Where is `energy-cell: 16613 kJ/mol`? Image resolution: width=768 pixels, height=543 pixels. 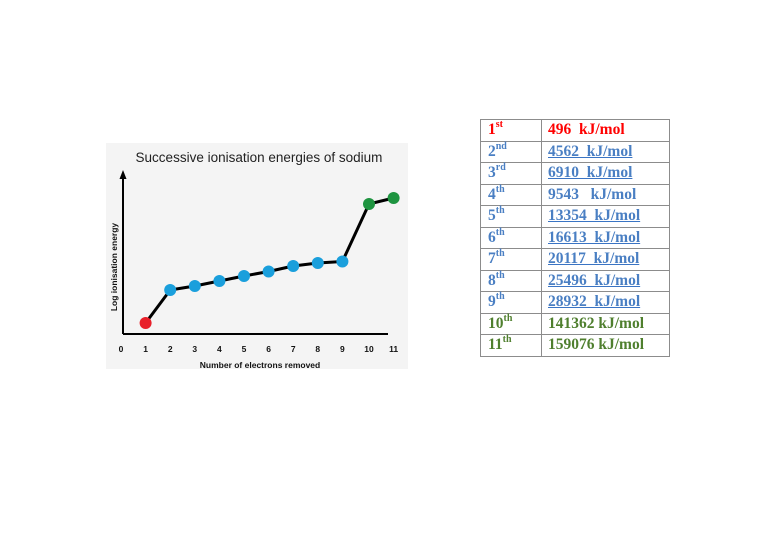 energy-cell: 16613 kJ/mol is located at coordinates (605, 237).